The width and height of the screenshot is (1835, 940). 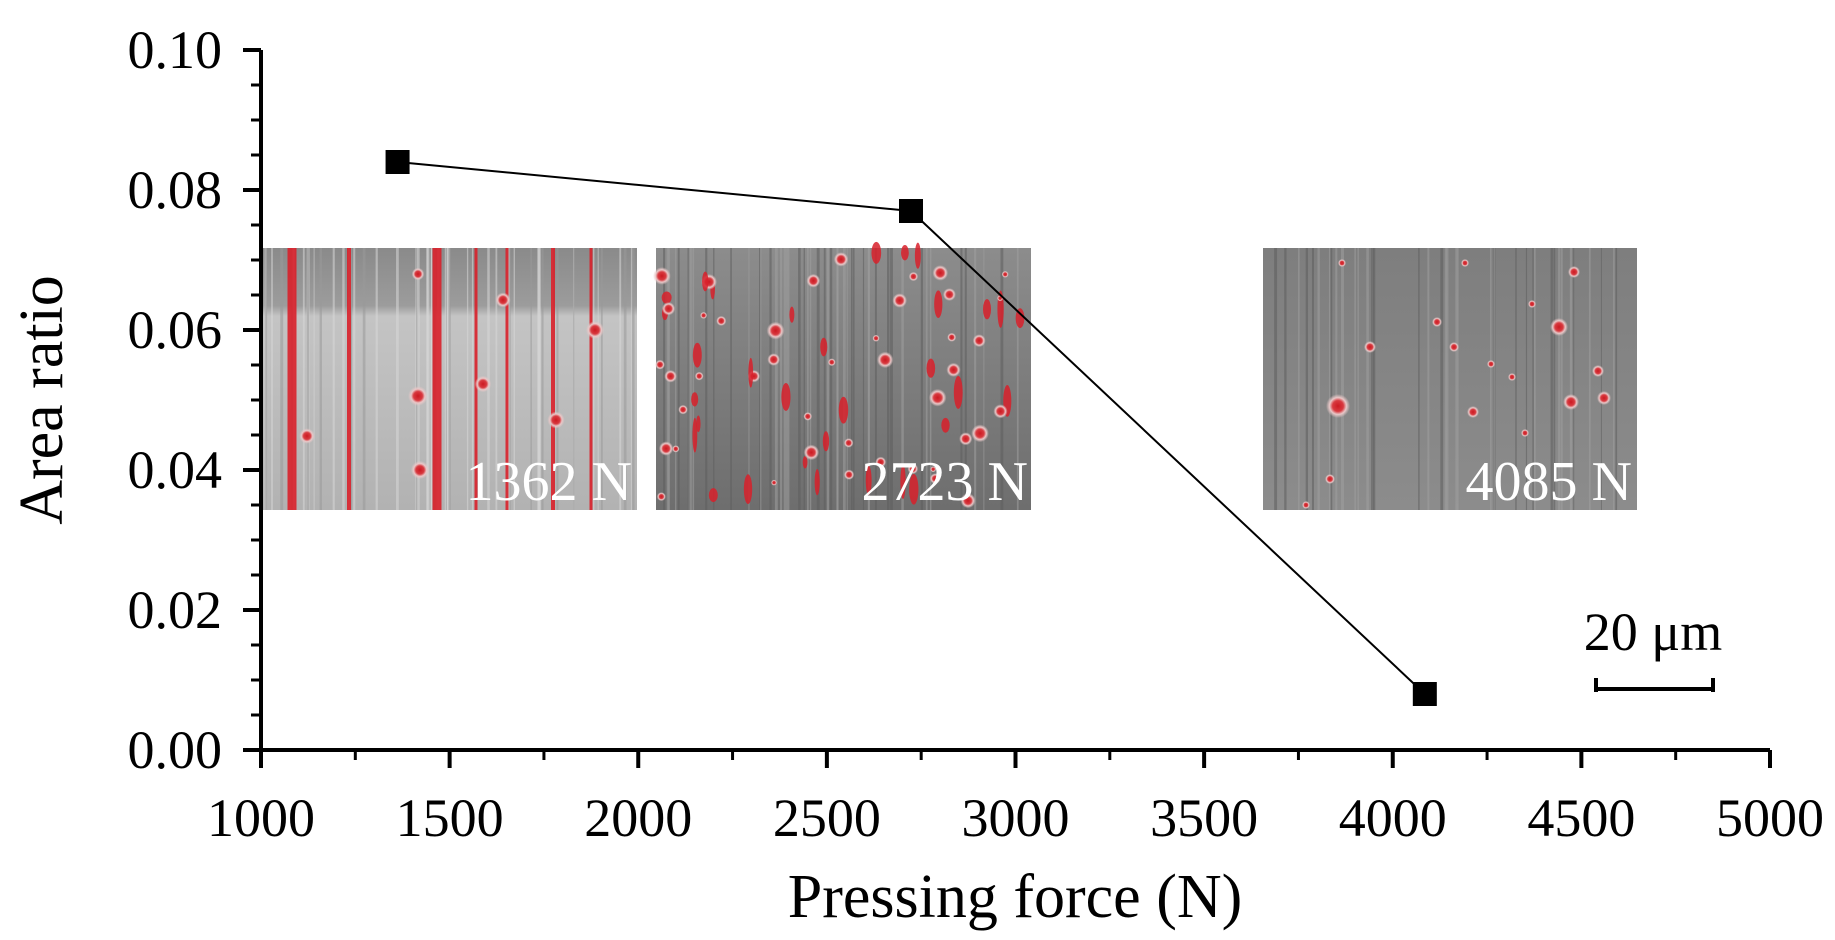 What do you see at coordinates (1549, 482) in the screenshot?
I see `inset-4085-label: 4085 N` at bounding box center [1549, 482].